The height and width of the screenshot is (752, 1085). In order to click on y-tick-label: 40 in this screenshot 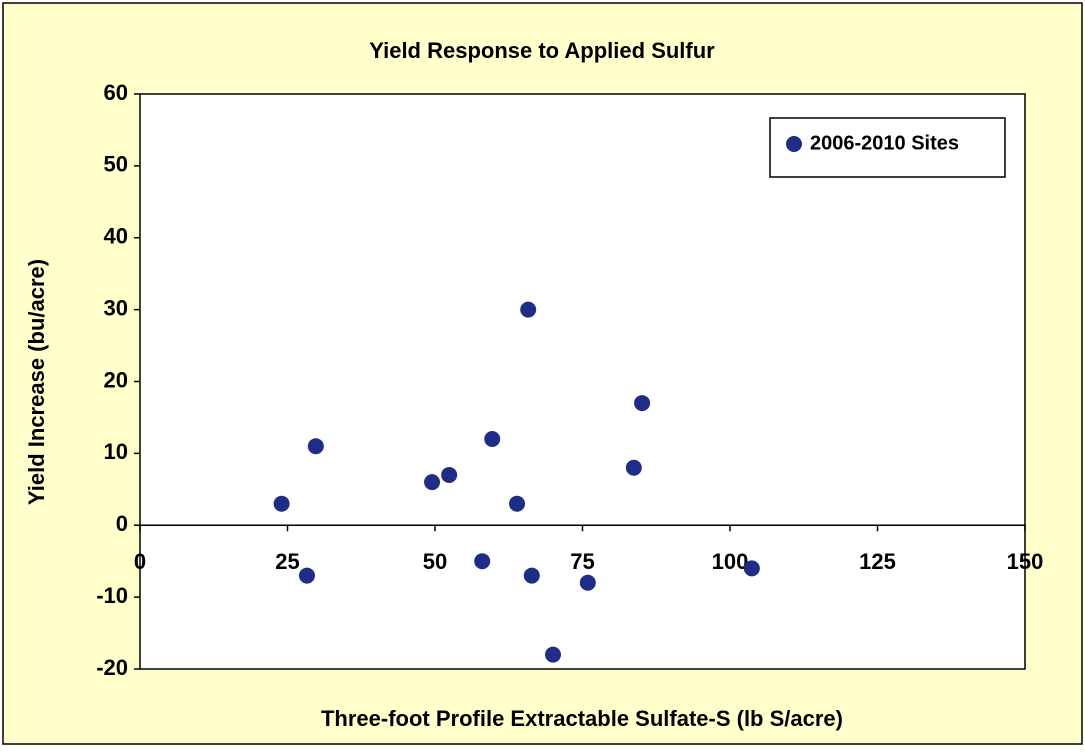, I will do `click(116, 236)`.